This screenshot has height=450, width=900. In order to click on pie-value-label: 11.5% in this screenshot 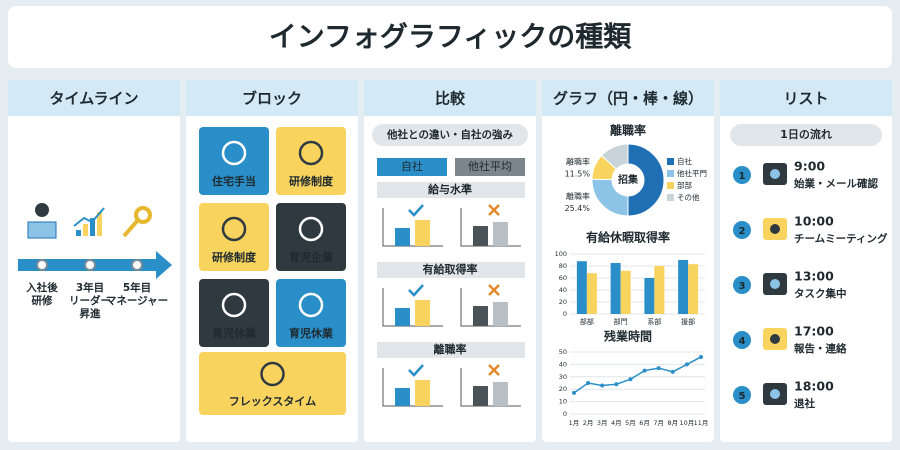, I will do `click(578, 173)`.